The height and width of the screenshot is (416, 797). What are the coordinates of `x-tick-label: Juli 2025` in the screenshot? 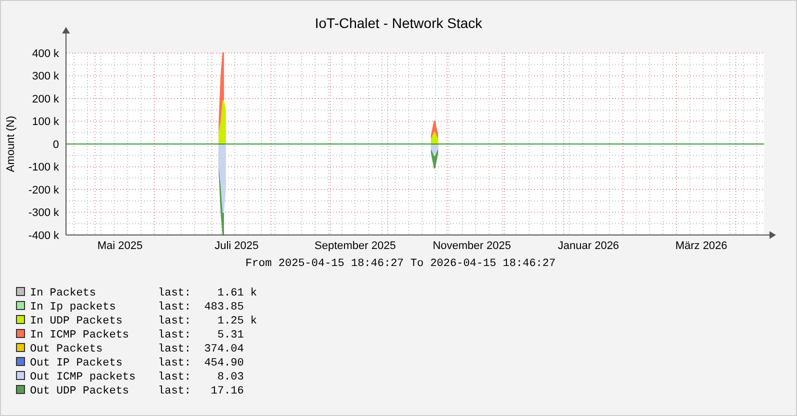 It's located at (236, 246).